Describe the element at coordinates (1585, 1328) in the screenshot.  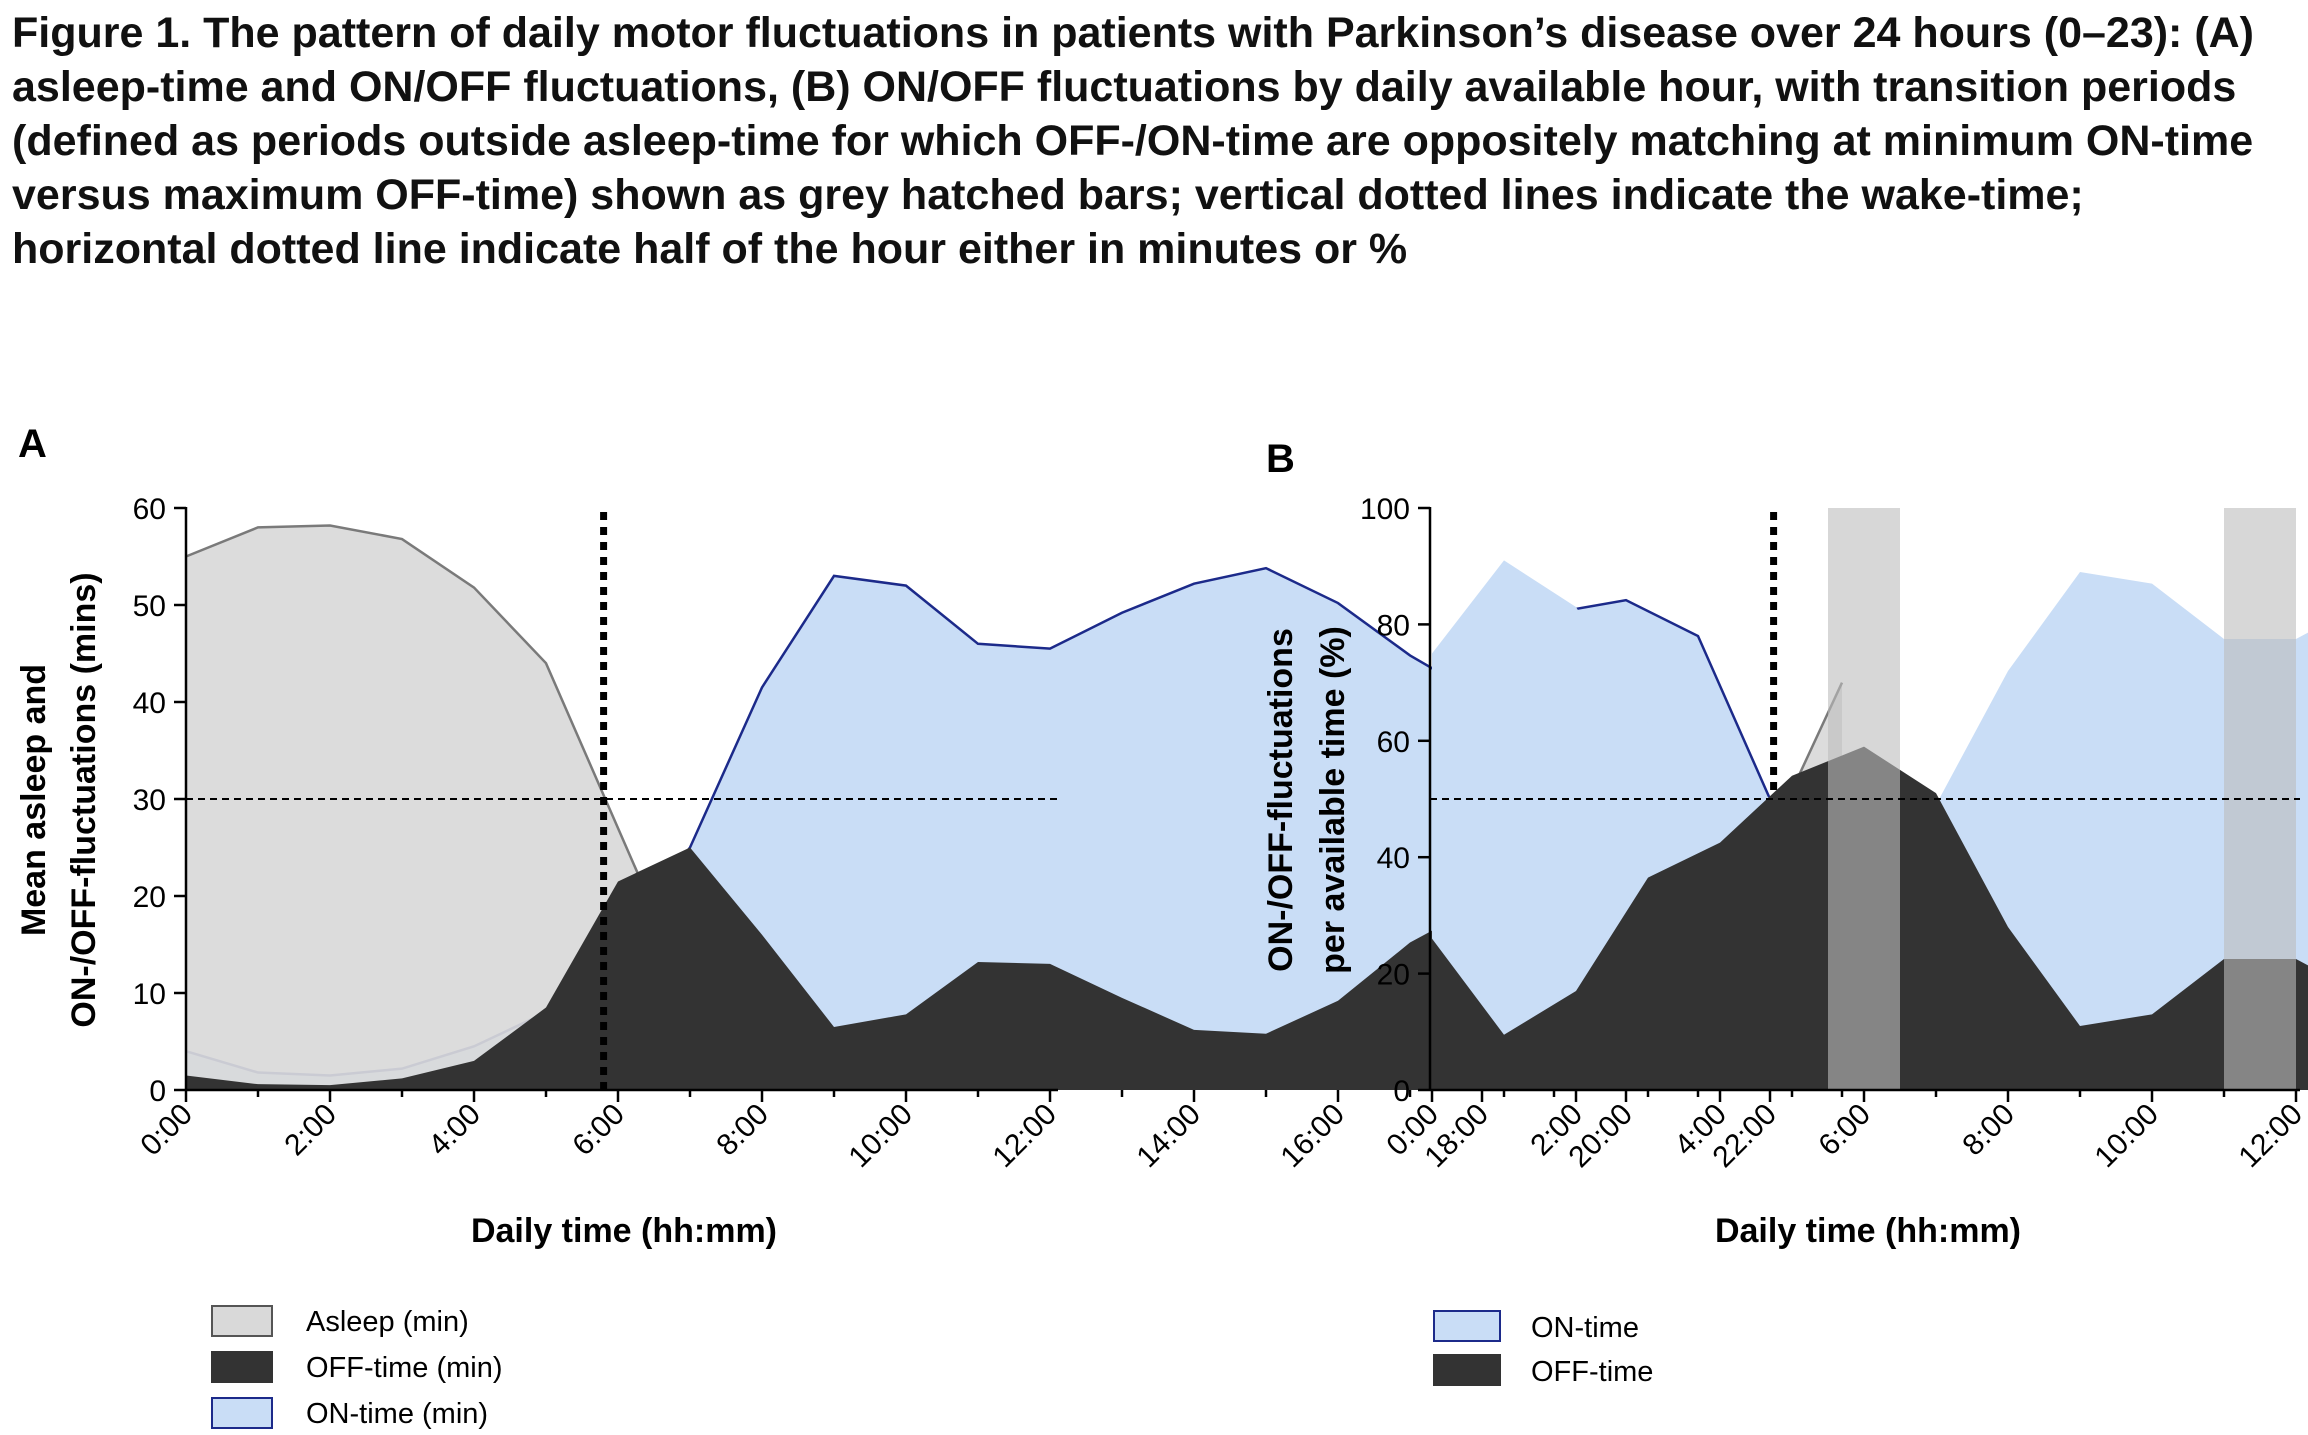
I see `legend-label-on: ON-time` at that location.